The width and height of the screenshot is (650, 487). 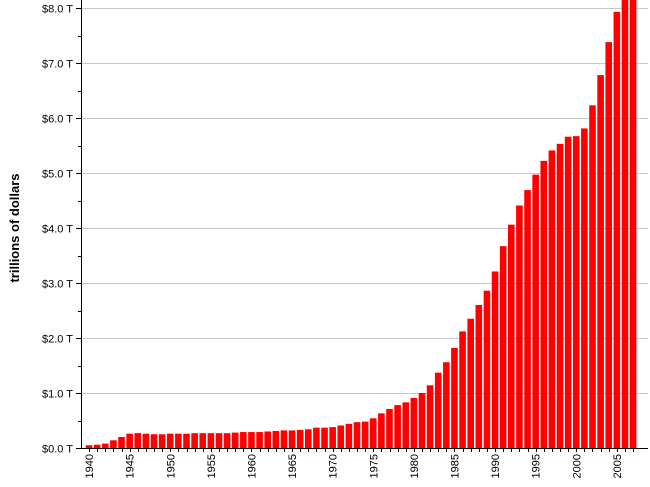 I want to click on y-tick-label: $2.0 T, so click(x=57, y=340).